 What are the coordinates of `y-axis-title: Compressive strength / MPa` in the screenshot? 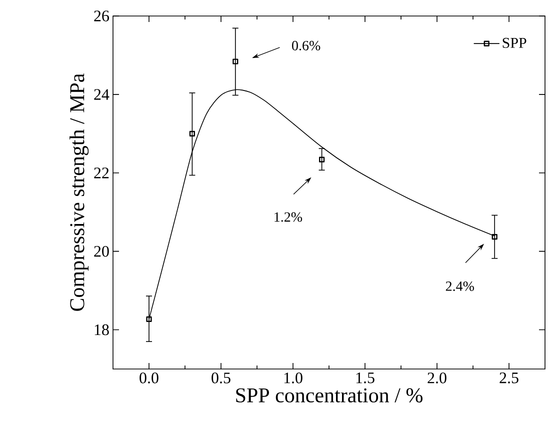 It's located at (79, 192).